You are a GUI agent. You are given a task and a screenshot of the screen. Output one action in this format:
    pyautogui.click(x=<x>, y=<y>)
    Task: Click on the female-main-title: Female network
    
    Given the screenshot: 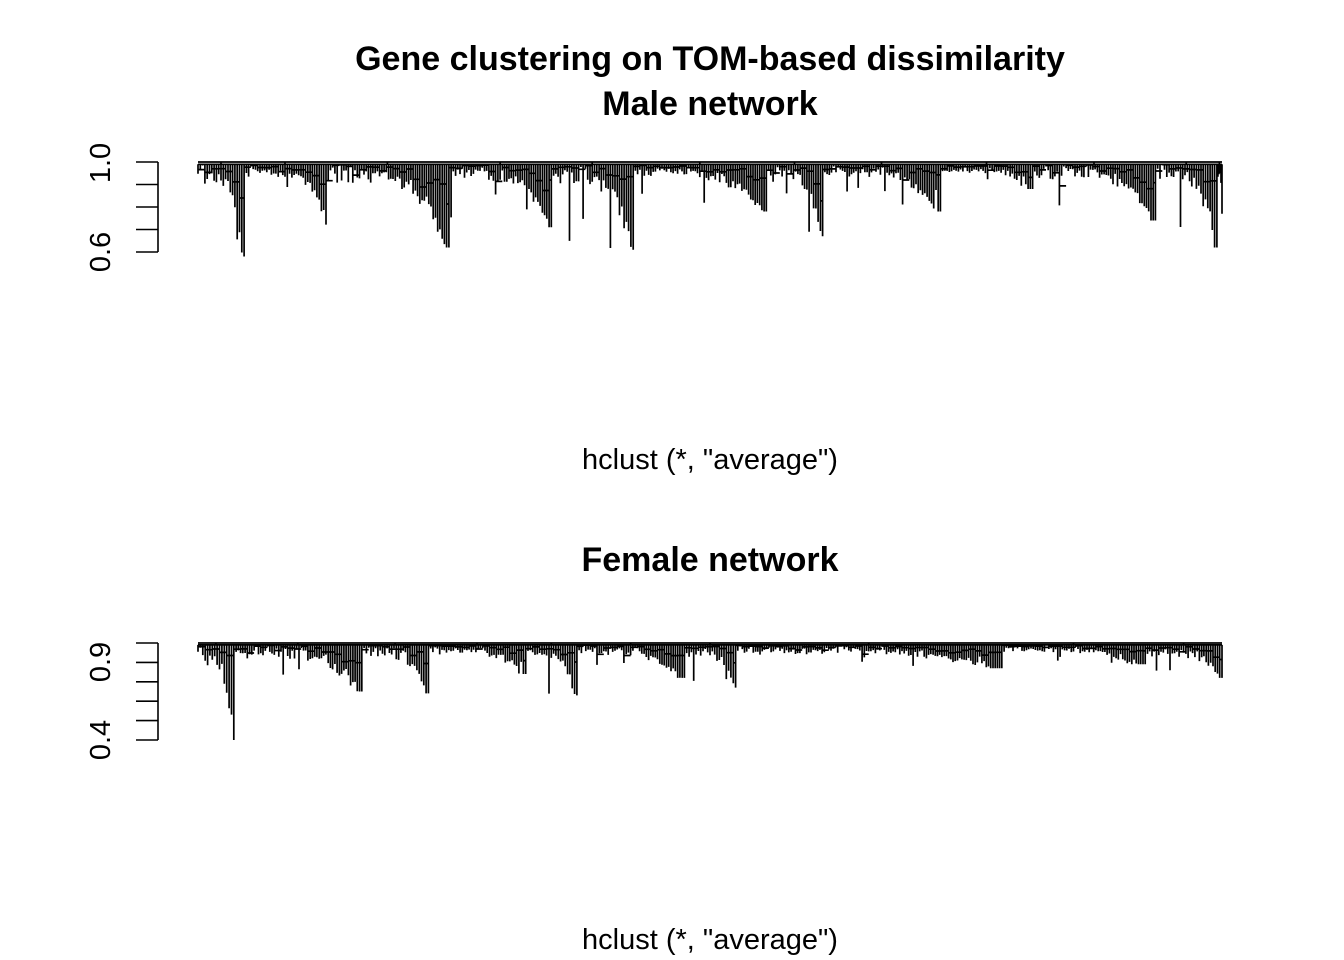 What is the action you would take?
    pyautogui.click(x=710, y=560)
    